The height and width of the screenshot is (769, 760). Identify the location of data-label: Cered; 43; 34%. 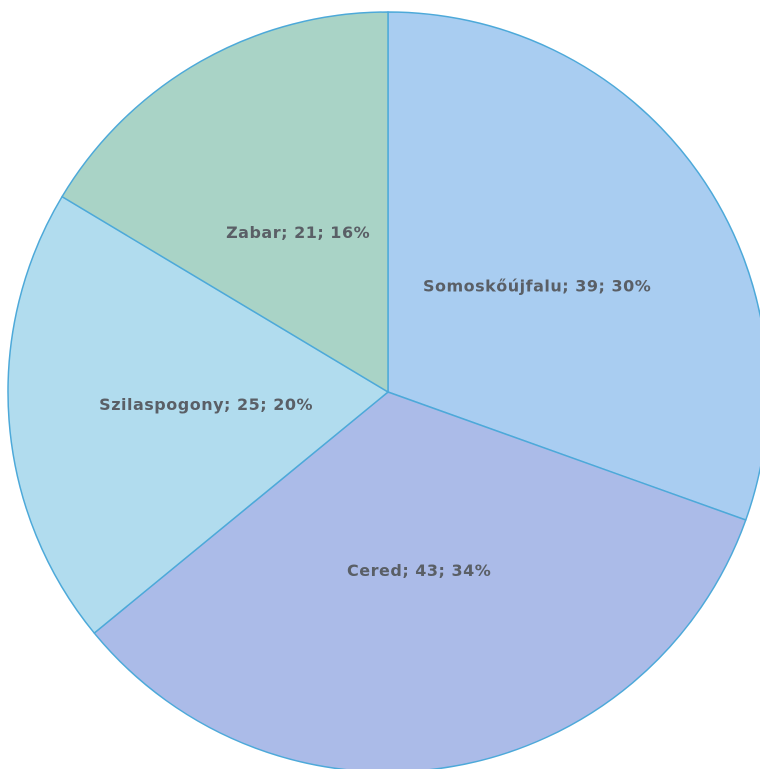
(419, 570).